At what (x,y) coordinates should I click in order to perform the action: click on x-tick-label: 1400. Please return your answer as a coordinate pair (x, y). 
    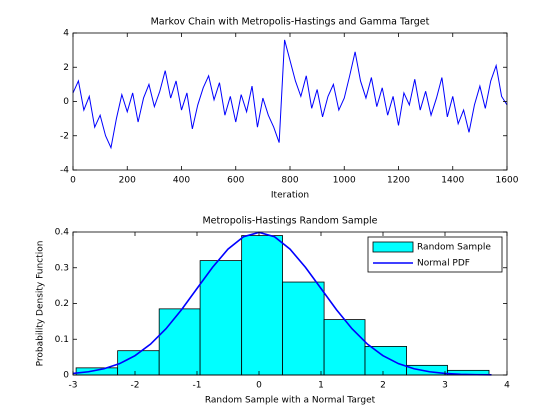
    Looking at the image, I should click on (452, 181).